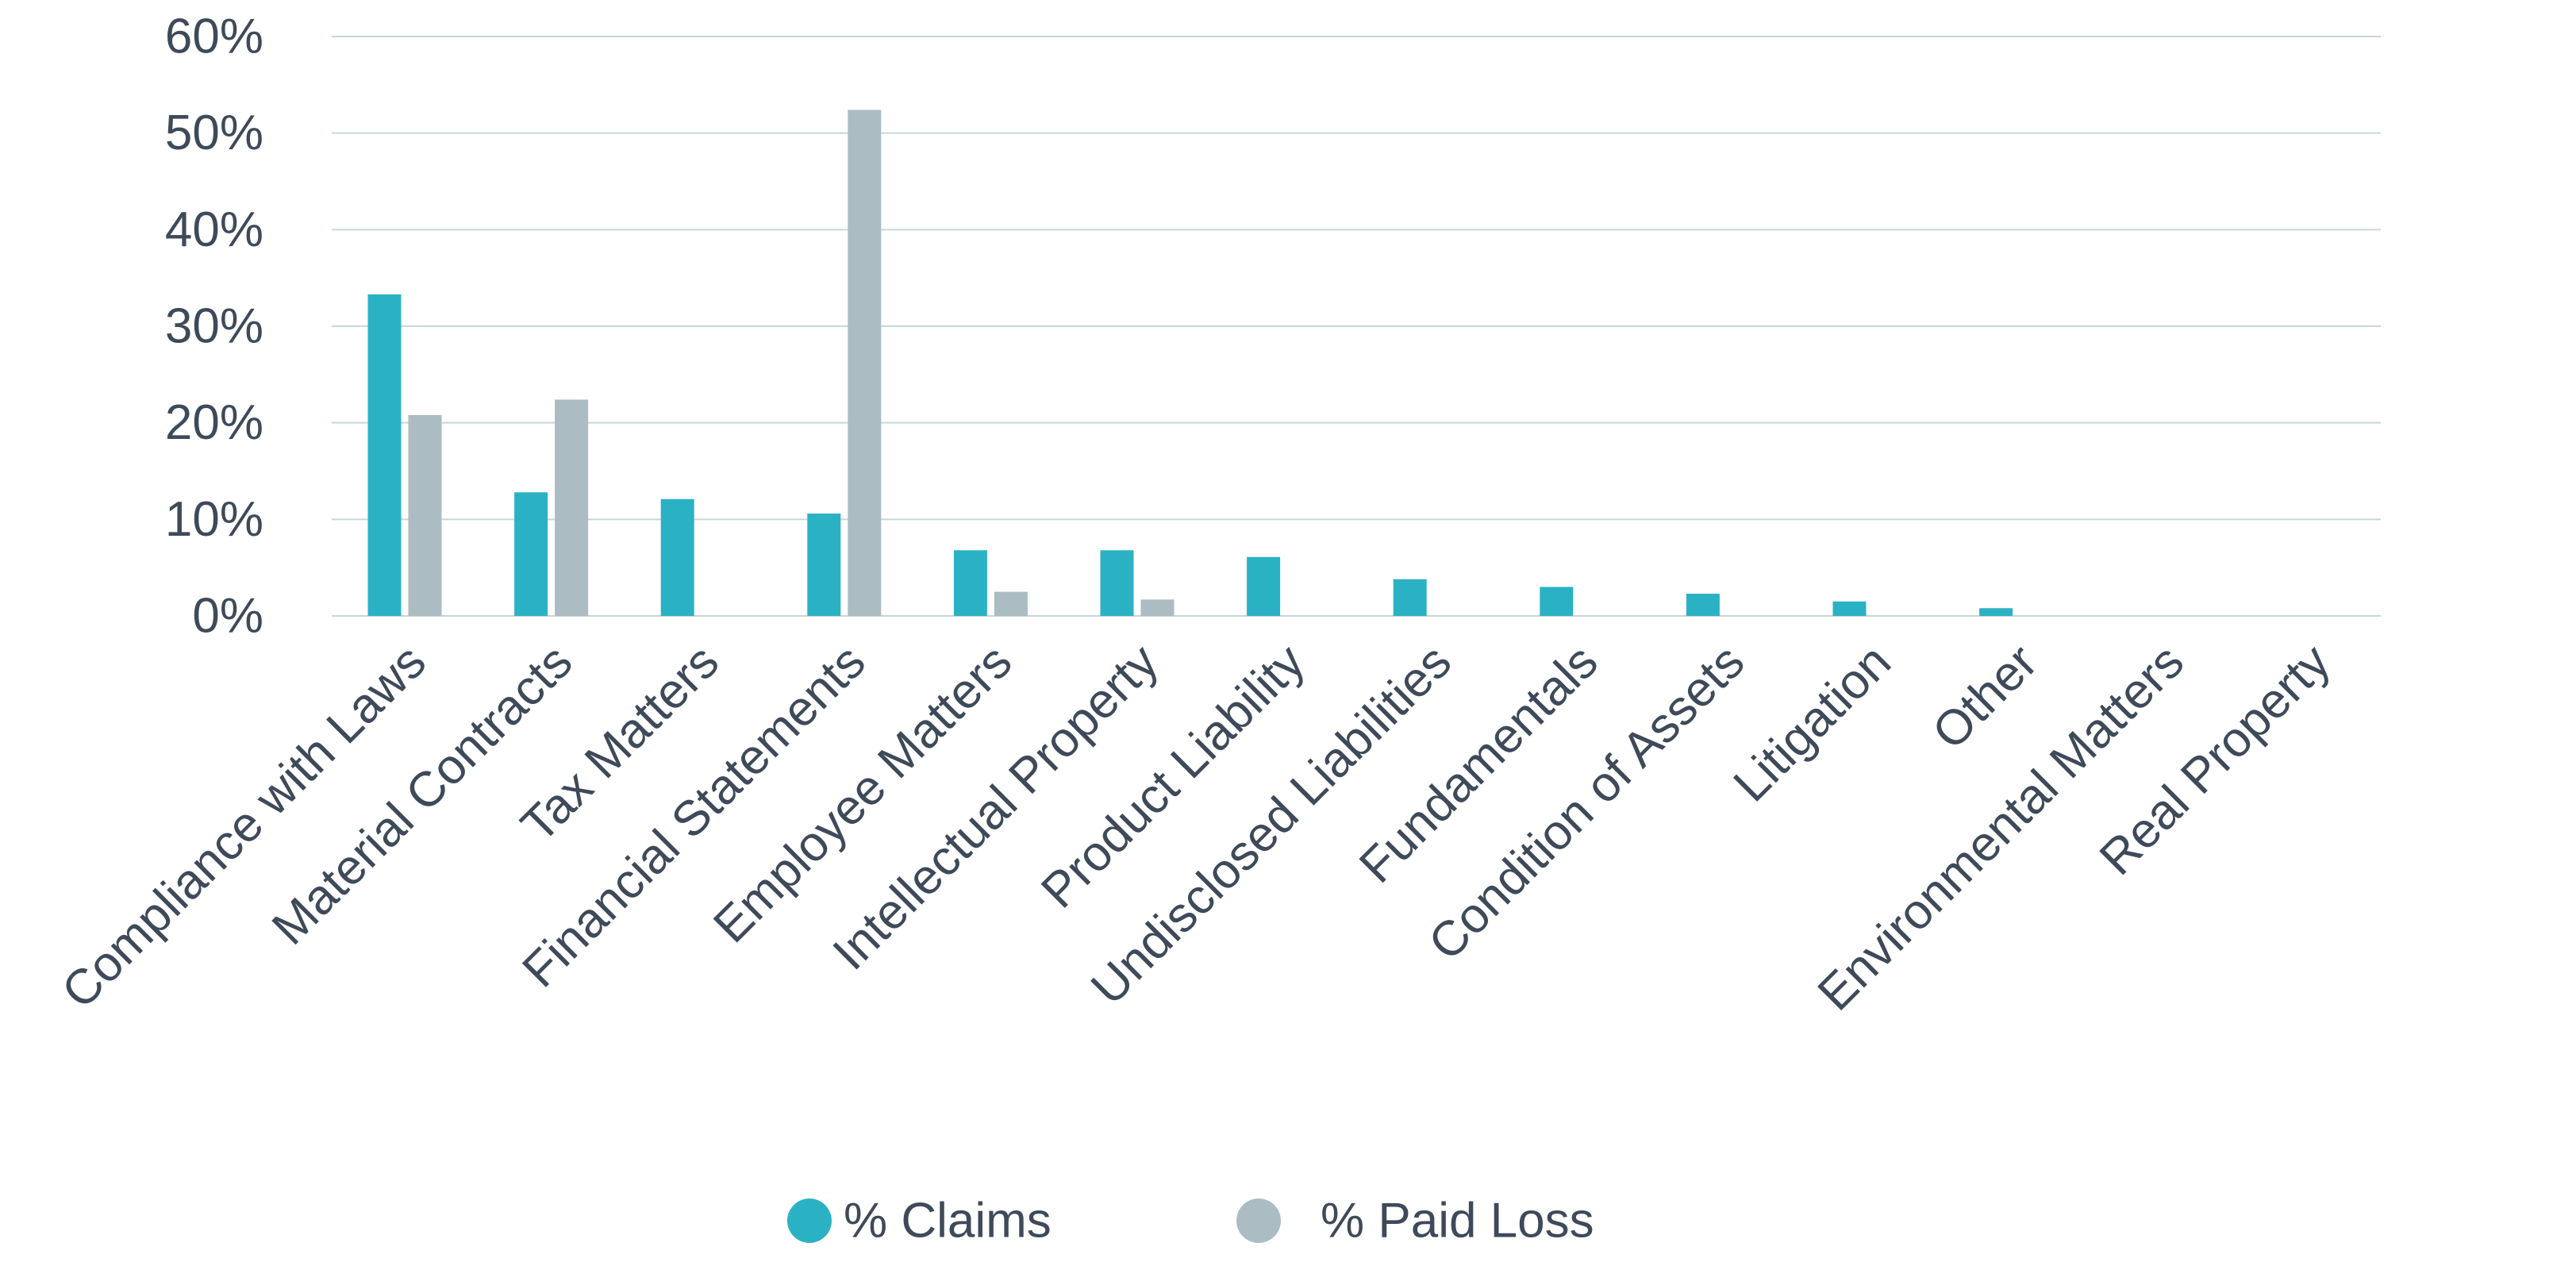 This screenshot has width=2576, height=1262. I want to click on x-category-label: Litigation, so click(1812, 723).